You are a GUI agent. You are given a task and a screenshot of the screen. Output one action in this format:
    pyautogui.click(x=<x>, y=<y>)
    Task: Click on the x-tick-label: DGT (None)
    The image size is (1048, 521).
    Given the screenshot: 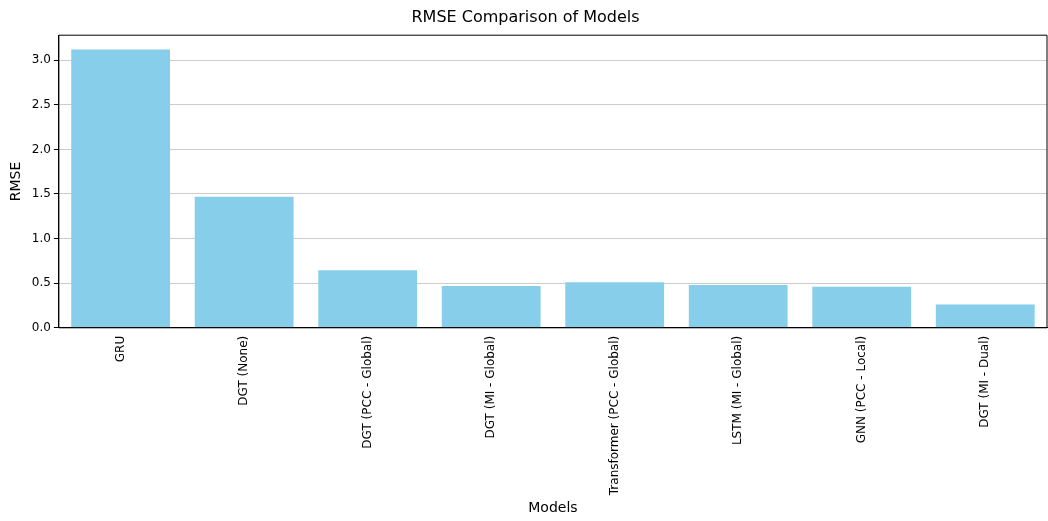 What is the action you would take?
    pyautogui.click(x=243, y=370)
    